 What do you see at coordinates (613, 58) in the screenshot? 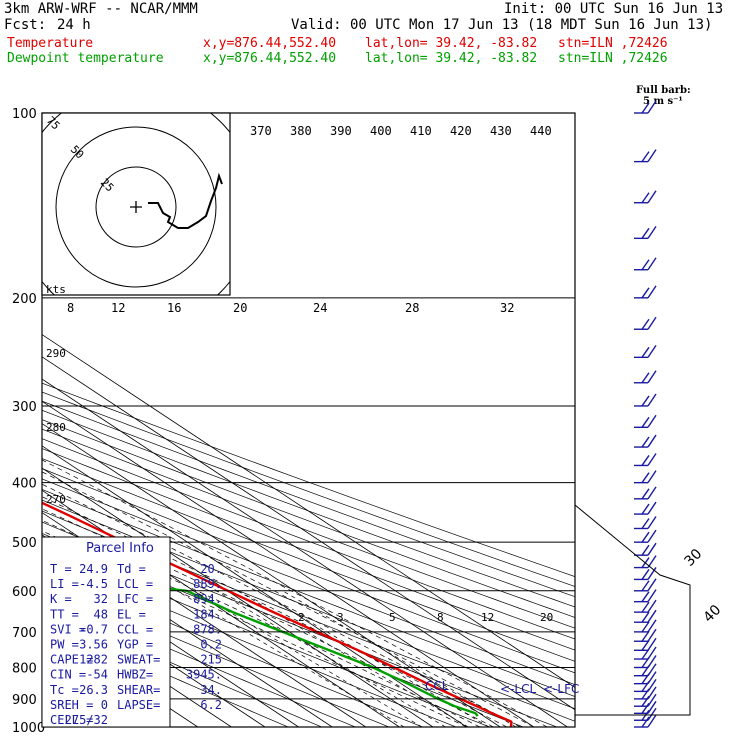
I see `dewpoint-station: stn=ILN ,72426` at bounding box center [613, 58].